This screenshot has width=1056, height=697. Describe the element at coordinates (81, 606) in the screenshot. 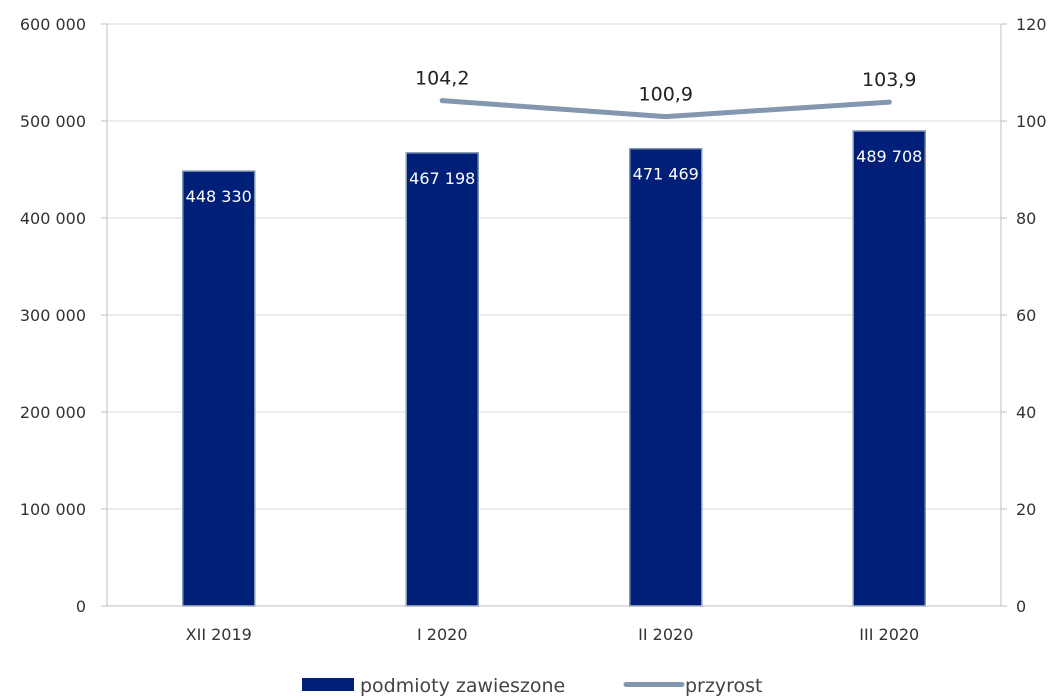

I see `left-tick-label: 0` at that location.